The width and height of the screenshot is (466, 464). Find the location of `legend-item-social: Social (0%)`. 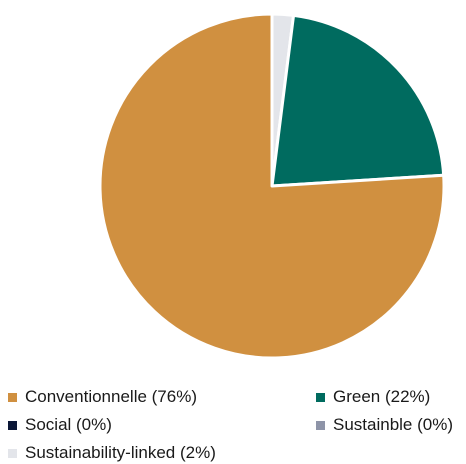

legend-item-social: Social (0%) is located at coordinates (60, 425).